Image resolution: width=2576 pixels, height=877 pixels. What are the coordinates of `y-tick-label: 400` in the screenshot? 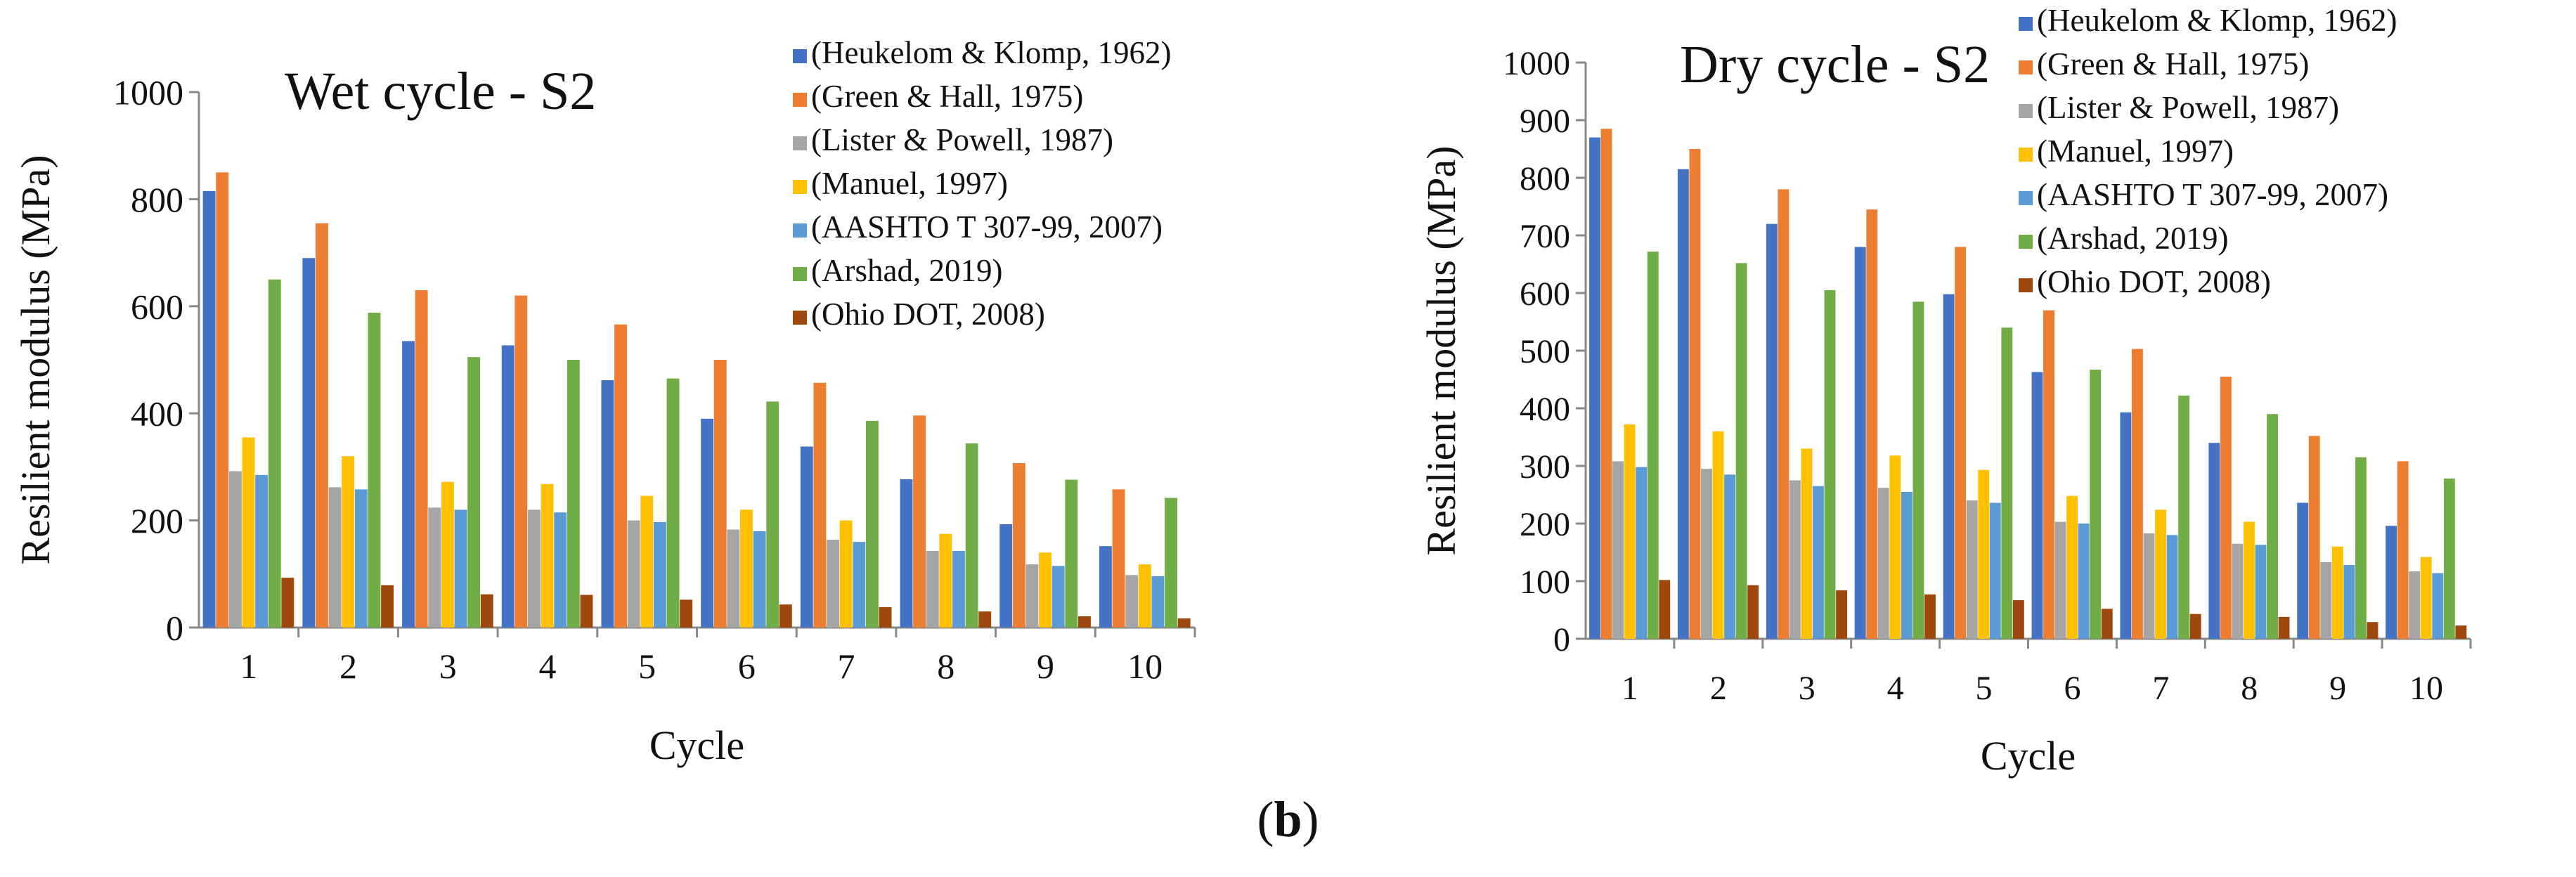 It's located at (157, 414).